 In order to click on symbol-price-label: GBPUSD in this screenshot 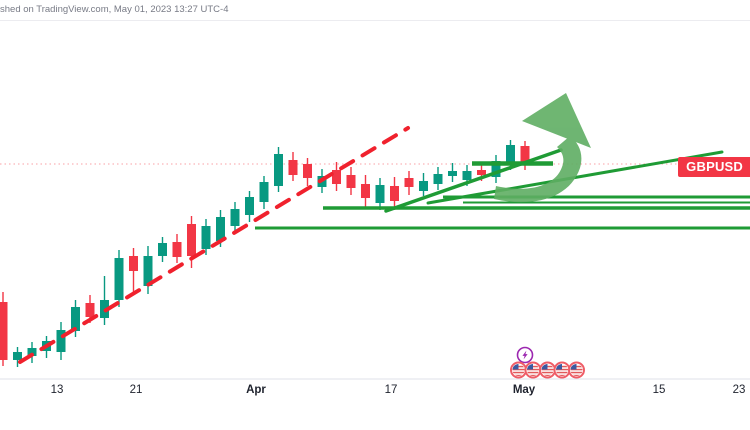, I will do `click(714, 167)`.